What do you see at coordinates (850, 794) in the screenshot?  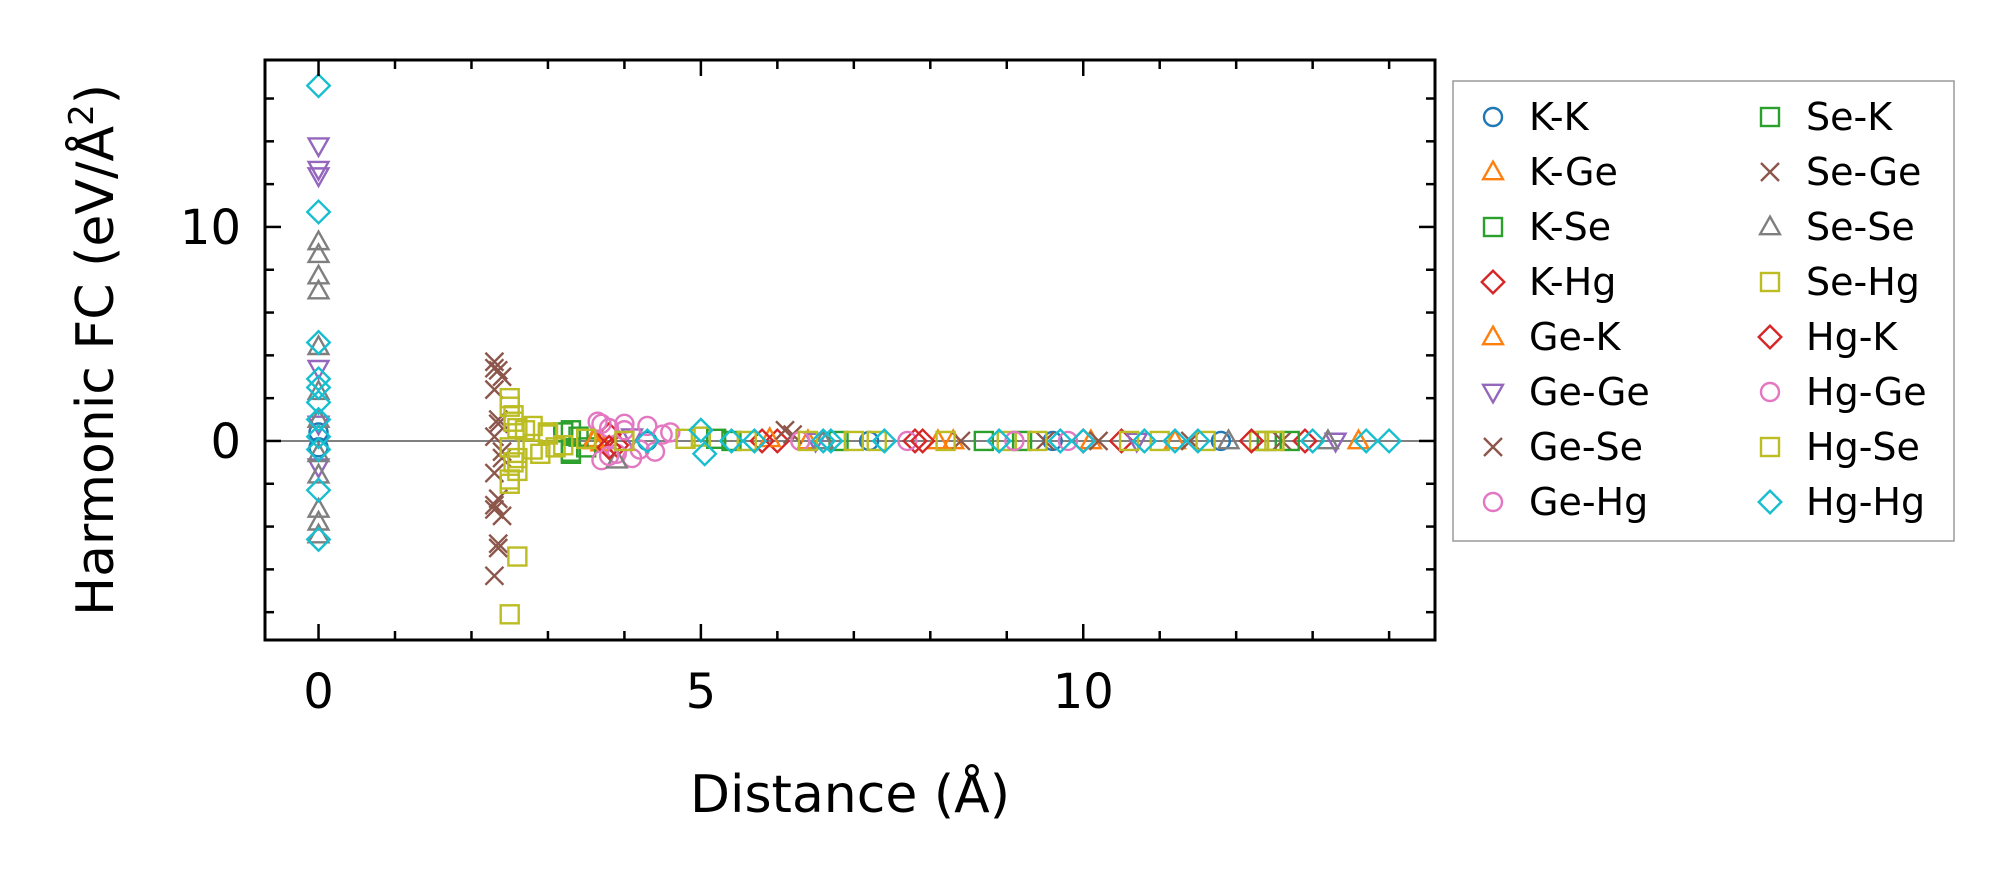 I see `x-axis-label: Distance (Å)` at bounding box center [850, 794].